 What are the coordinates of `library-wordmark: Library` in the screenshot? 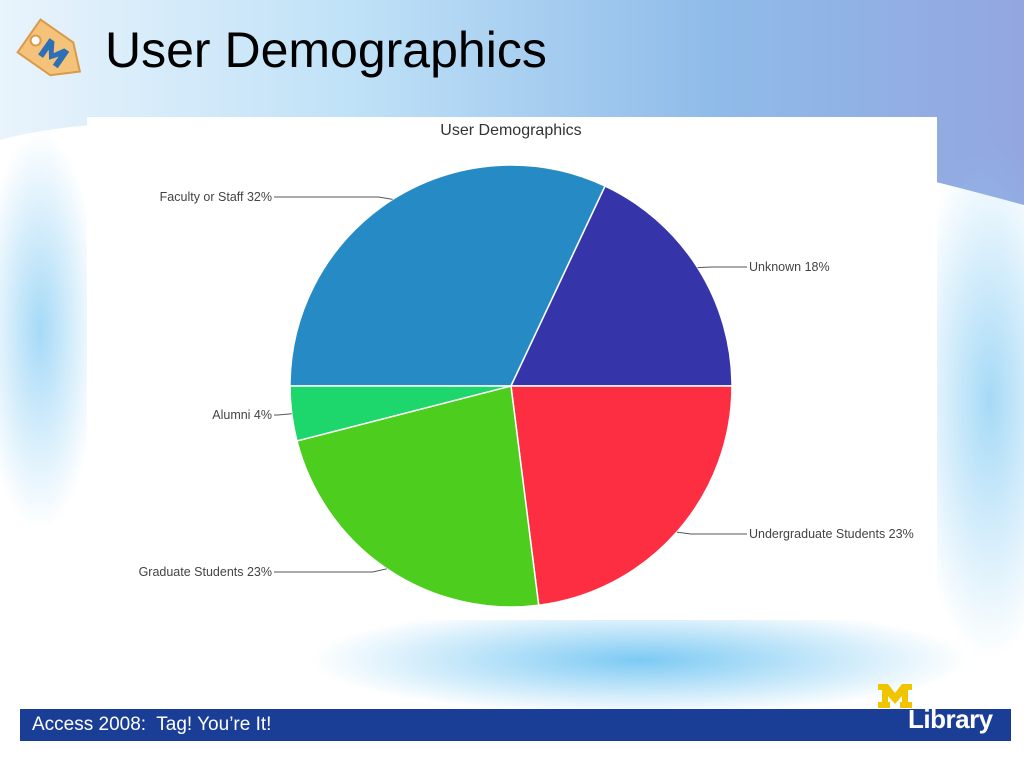 It's located at (950, 719).